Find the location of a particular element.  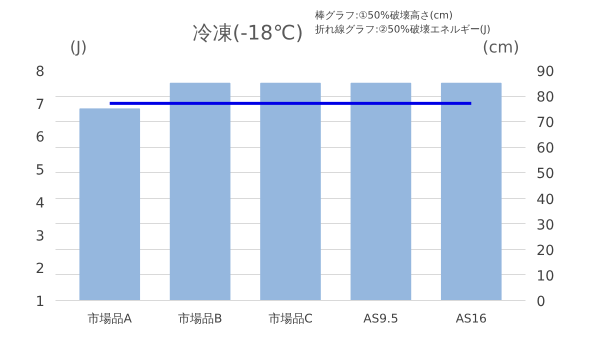

x-tick-label: 市場品C is located at coordinates (290, 319).